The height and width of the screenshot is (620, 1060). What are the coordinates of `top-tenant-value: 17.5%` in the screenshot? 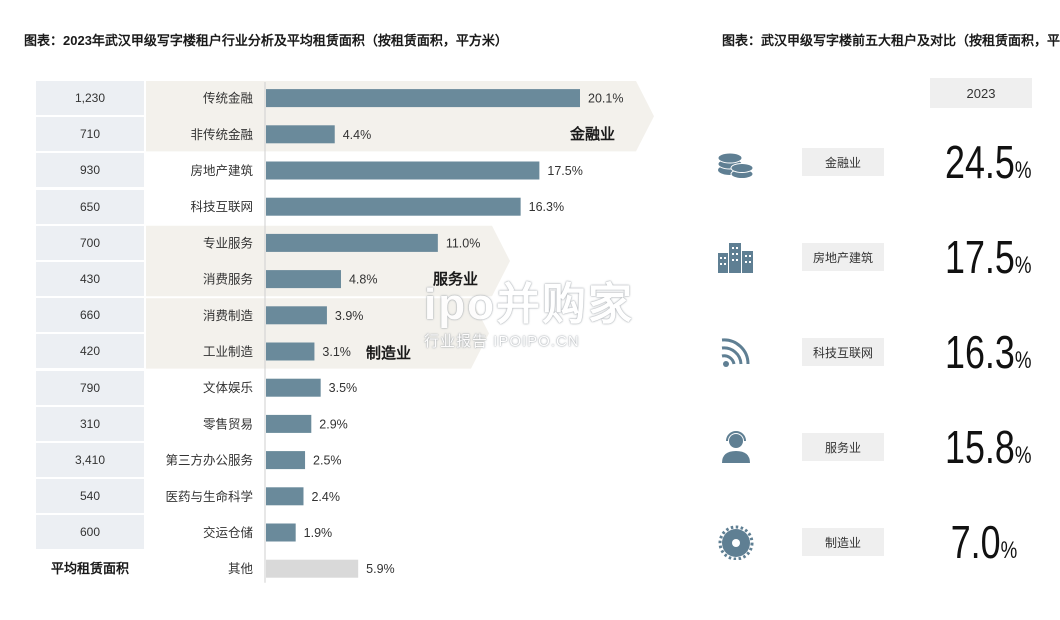 It's located at (988, 257).